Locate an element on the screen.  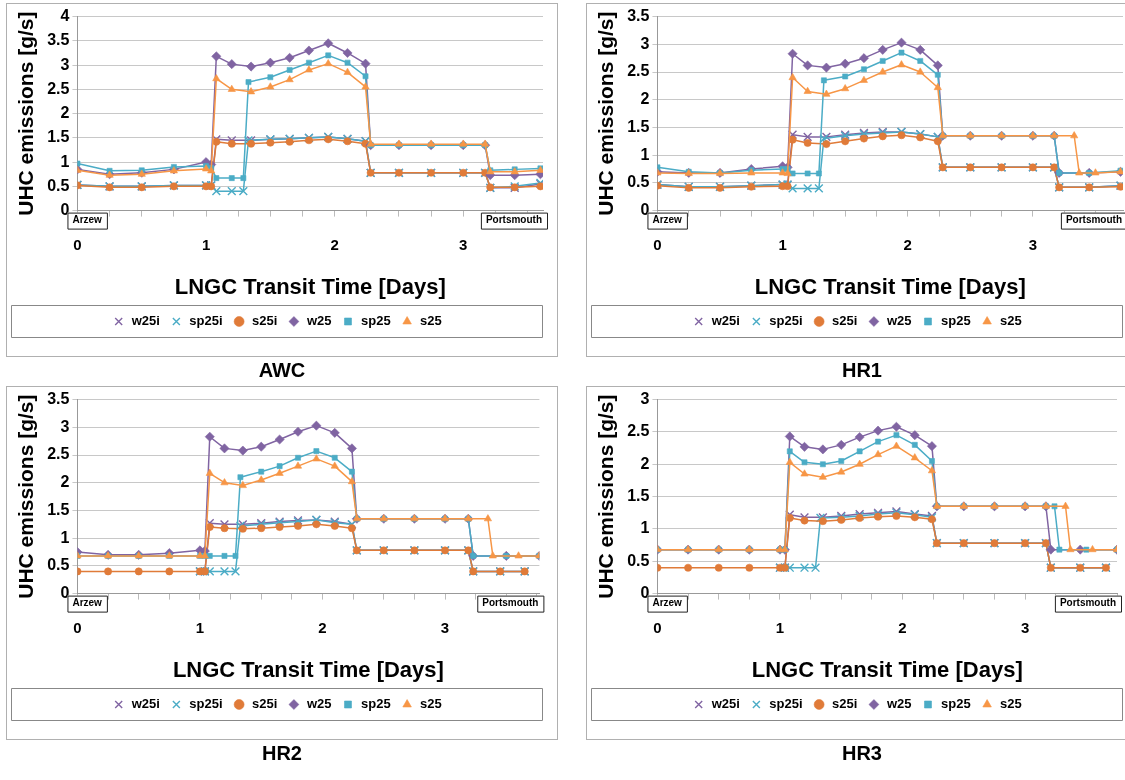
text: HR1 is located at coordinates (862, 370).